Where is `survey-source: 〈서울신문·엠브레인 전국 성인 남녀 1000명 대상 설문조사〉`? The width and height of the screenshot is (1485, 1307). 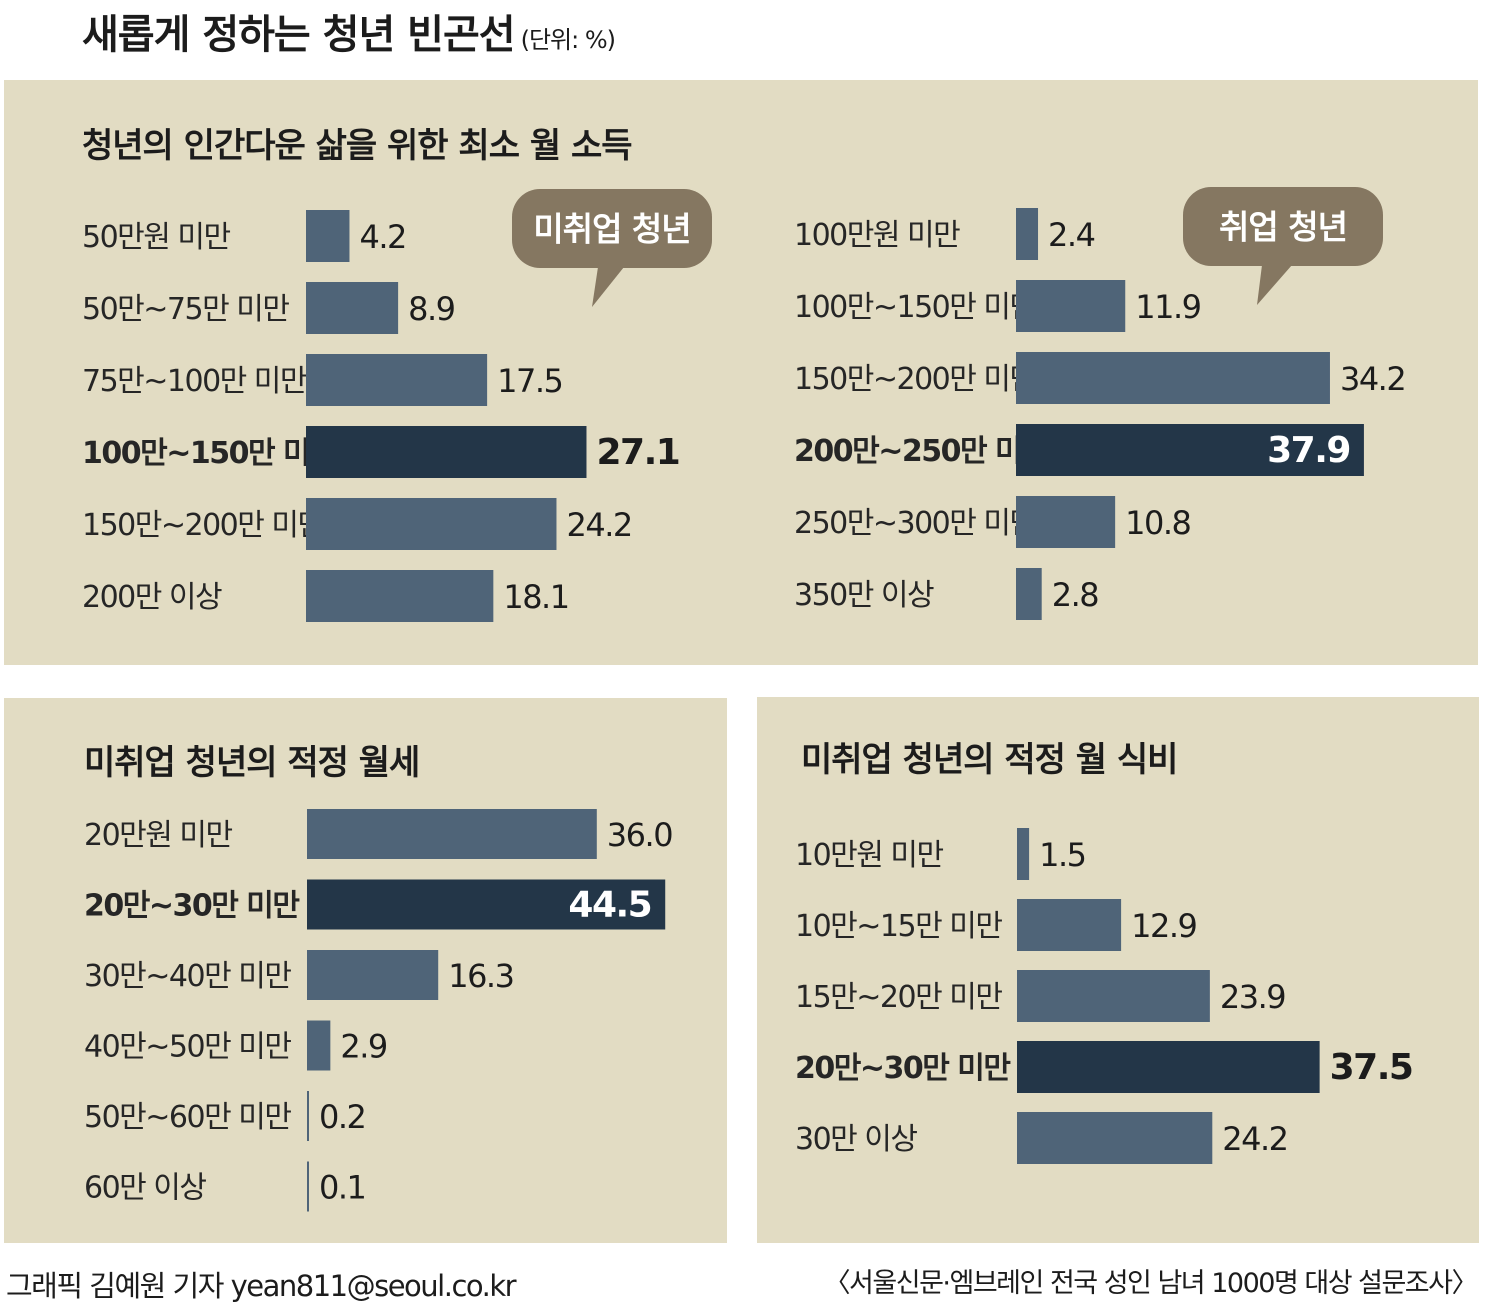
survey-source: 〈서울신문·엠브레인 전국 성인 남녀 1000명 대상 설문조사〉 is located at coordinates (1151, 1283).